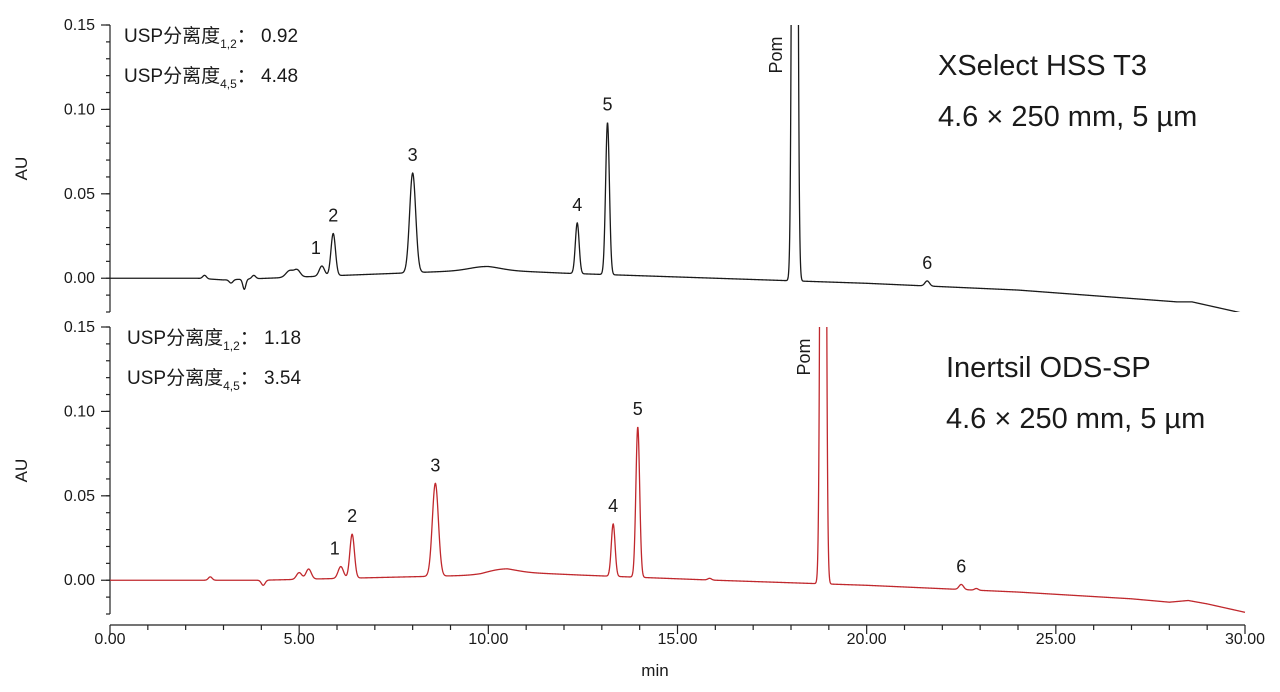  I want to click on x-tick-label: 25.00, so click(1056, 639).